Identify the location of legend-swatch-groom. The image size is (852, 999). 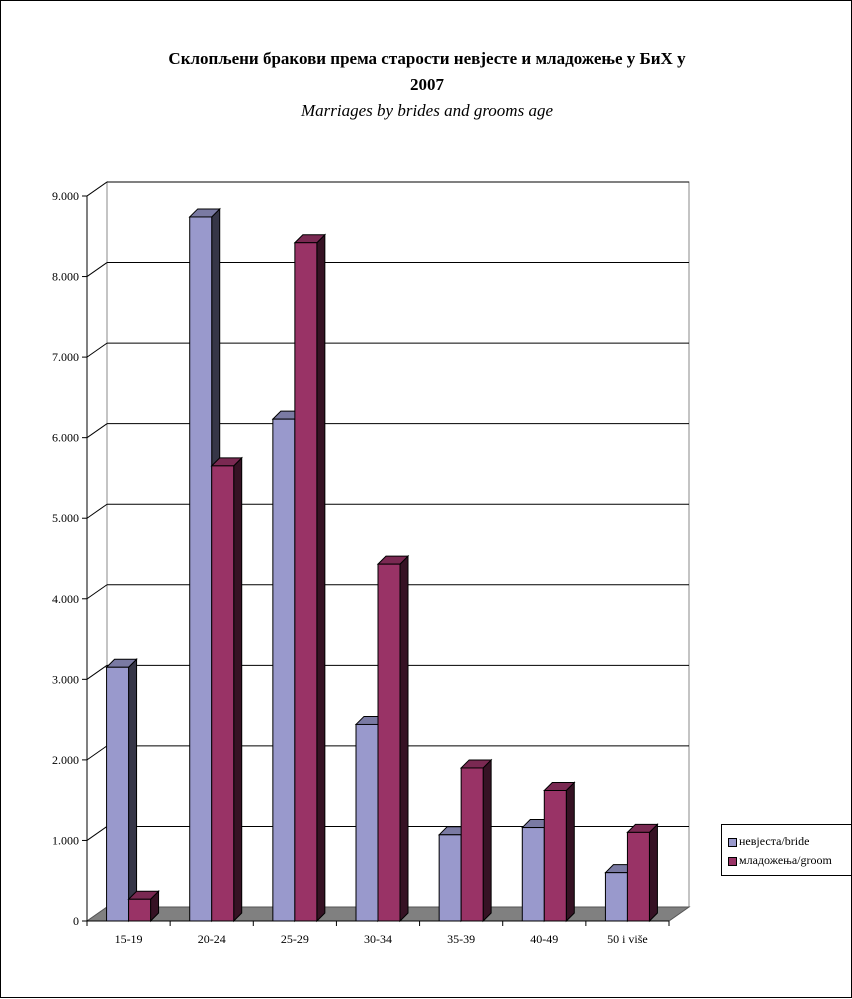
(732, 861).